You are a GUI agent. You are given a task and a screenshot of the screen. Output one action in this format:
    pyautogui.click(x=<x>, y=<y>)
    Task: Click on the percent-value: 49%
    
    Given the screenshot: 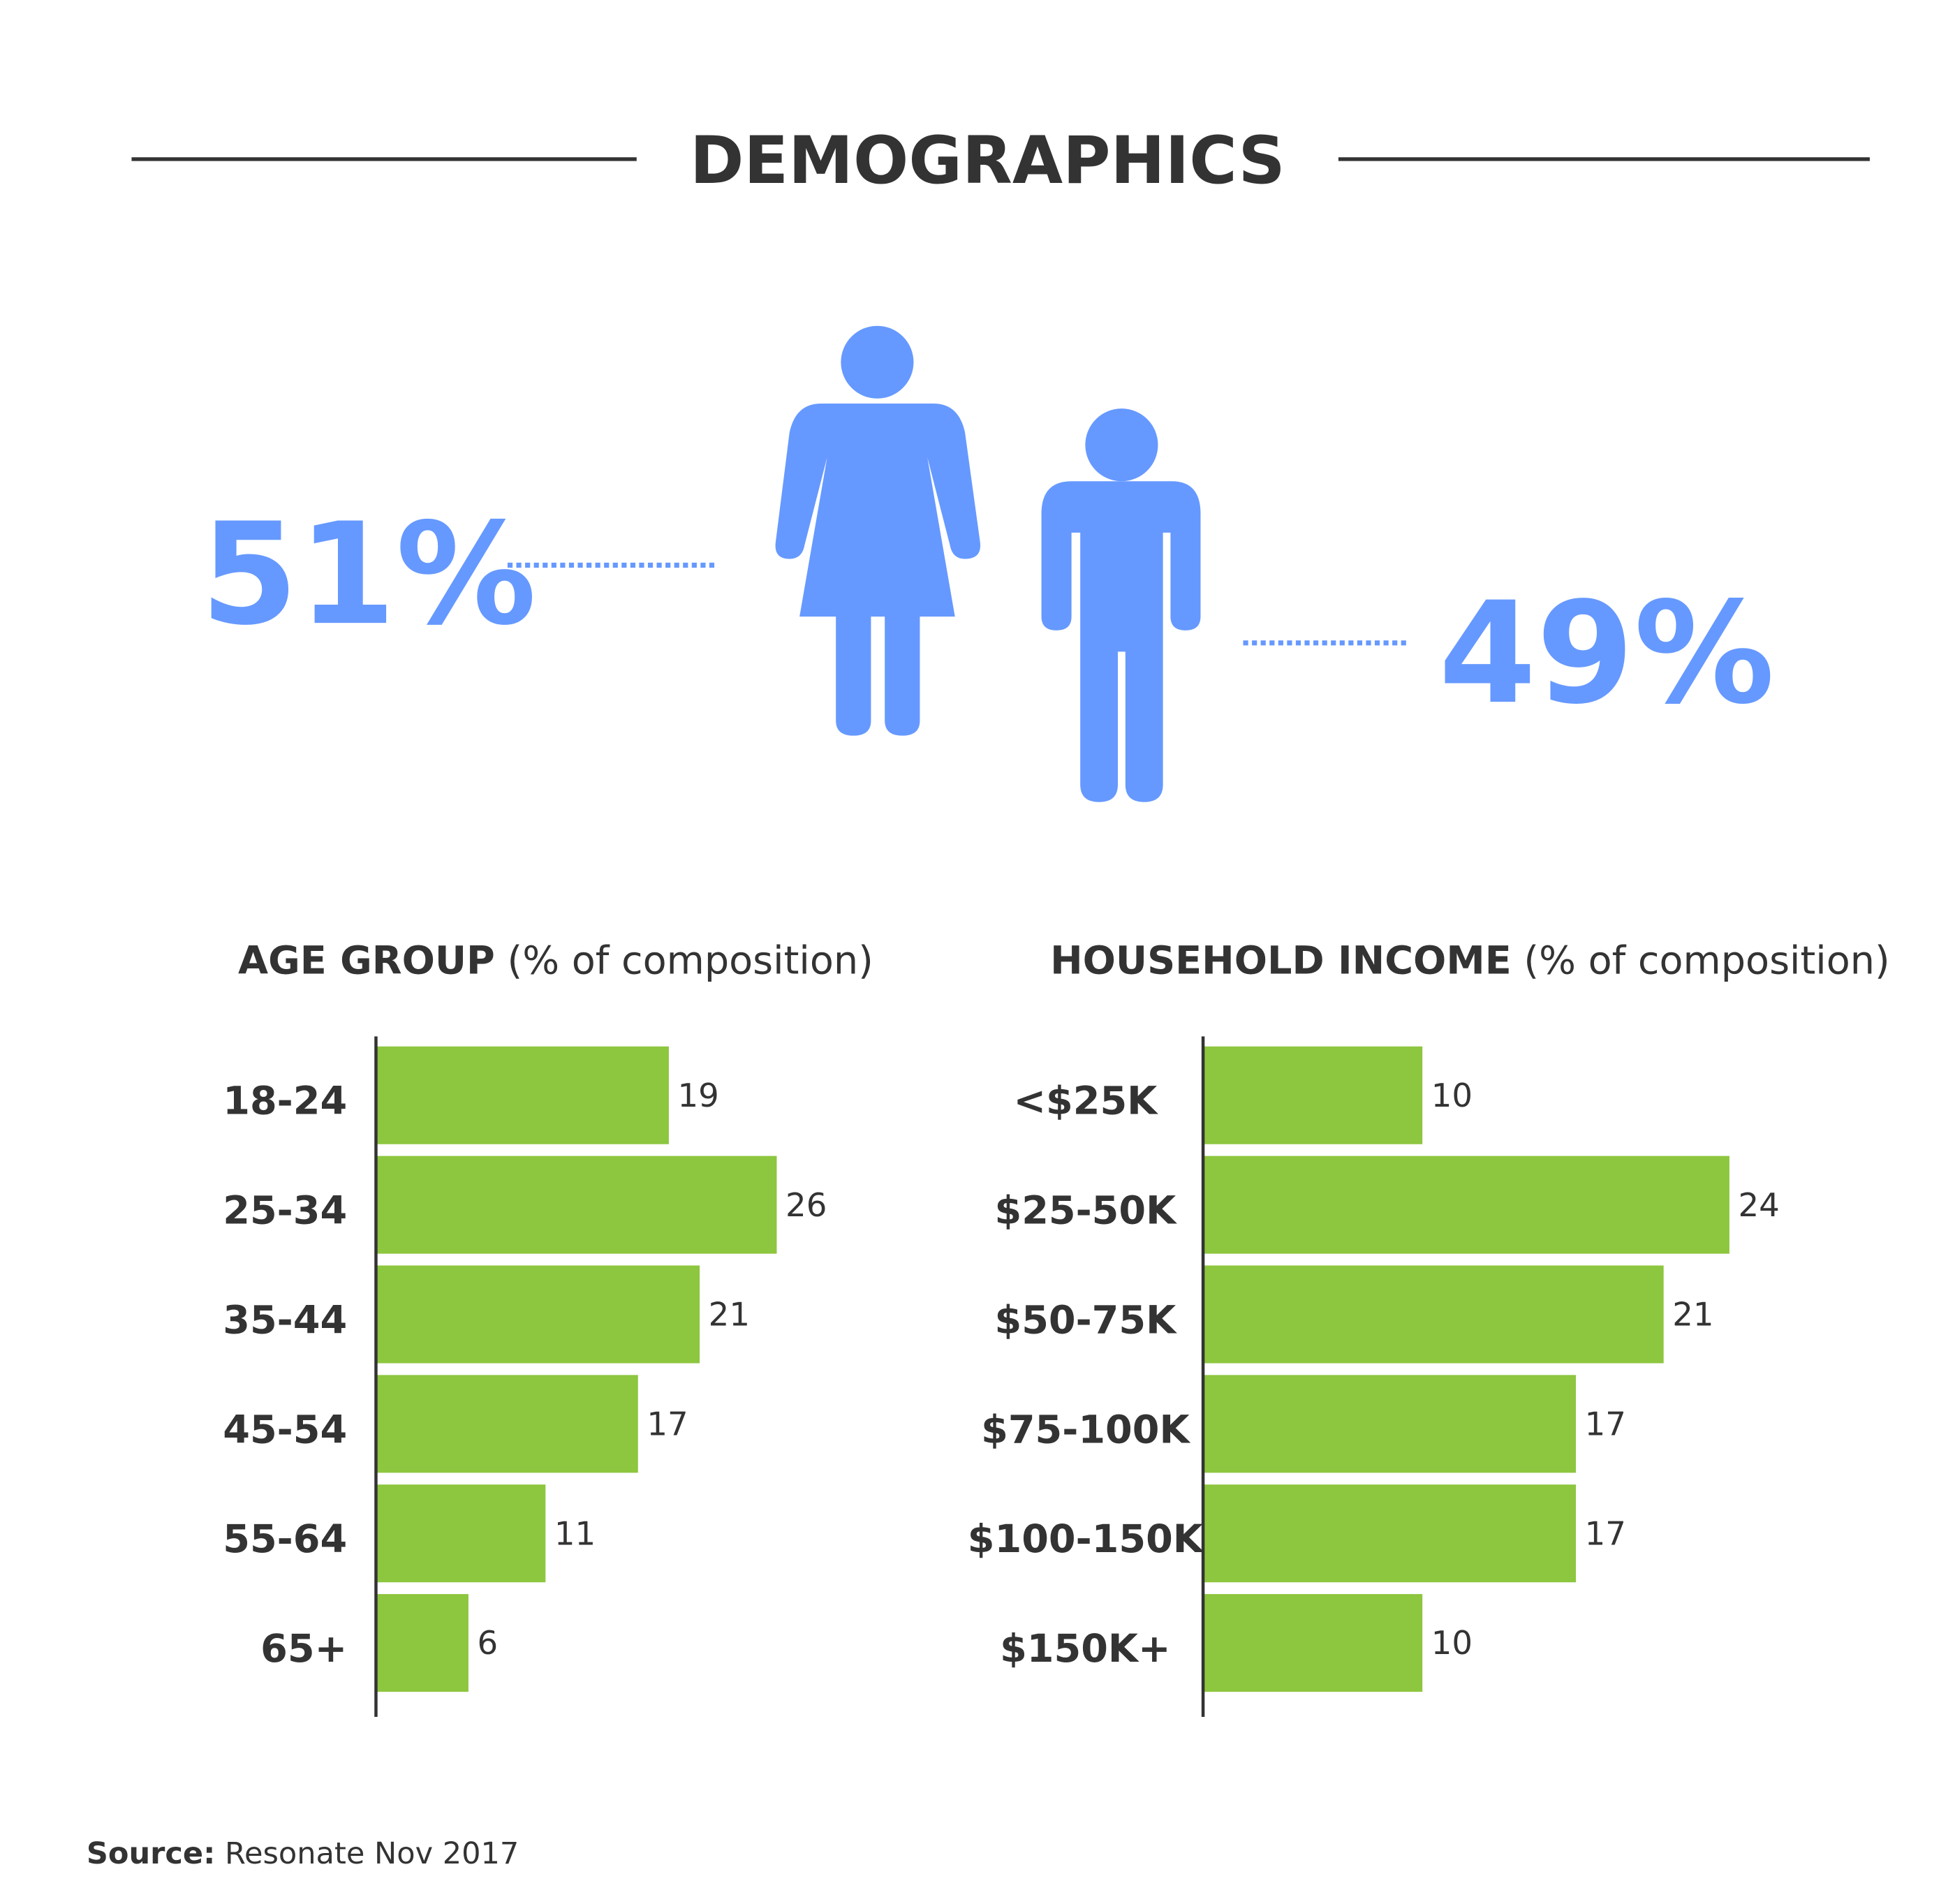 What is the action you would take?
    pyautogui.click(x=1607, y=653)
    